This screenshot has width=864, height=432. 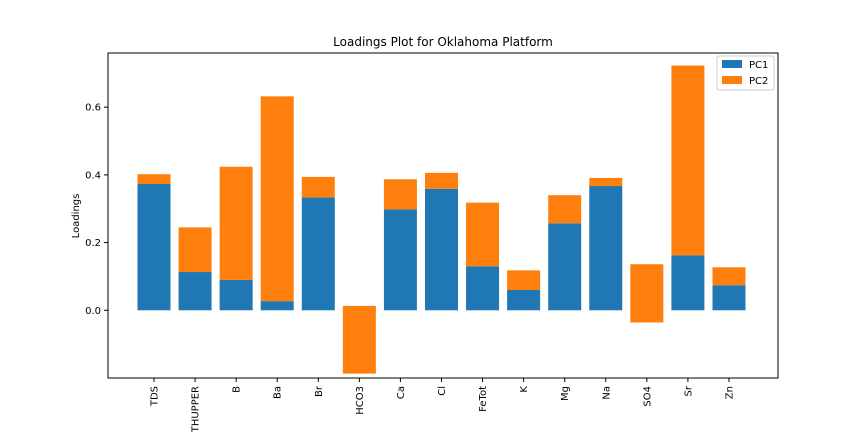 I want to click on bar-pc2-b, so click(x=236, y=223).